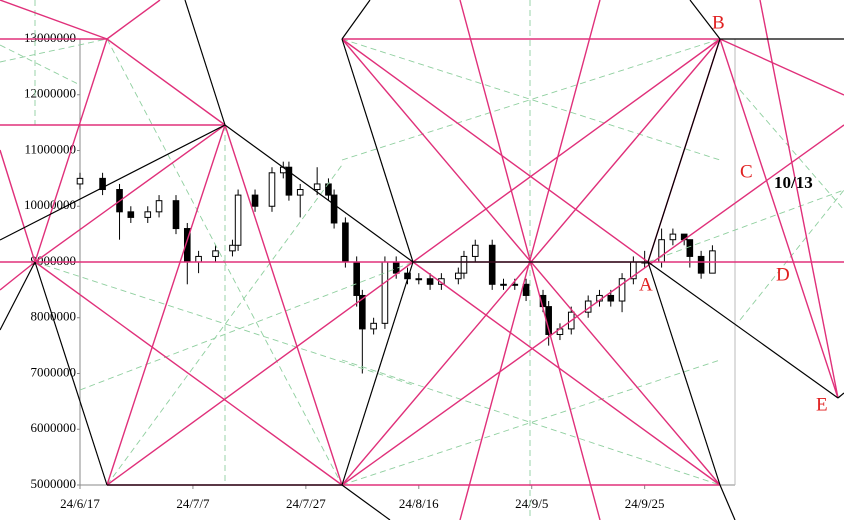 Image resolution: width=844 pixels, height=520 pixels. Describe the element at coordinates (54, 371) in the screenshot. I see `y-tick-label: 7000000` at that location.